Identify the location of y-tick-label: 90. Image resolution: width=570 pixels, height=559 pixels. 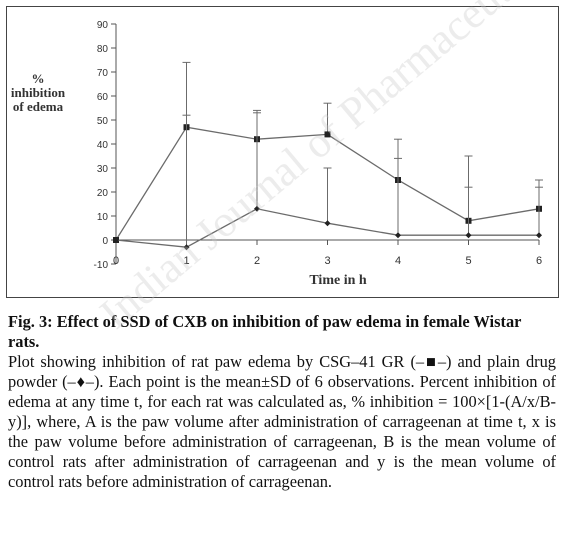
(103, 25).